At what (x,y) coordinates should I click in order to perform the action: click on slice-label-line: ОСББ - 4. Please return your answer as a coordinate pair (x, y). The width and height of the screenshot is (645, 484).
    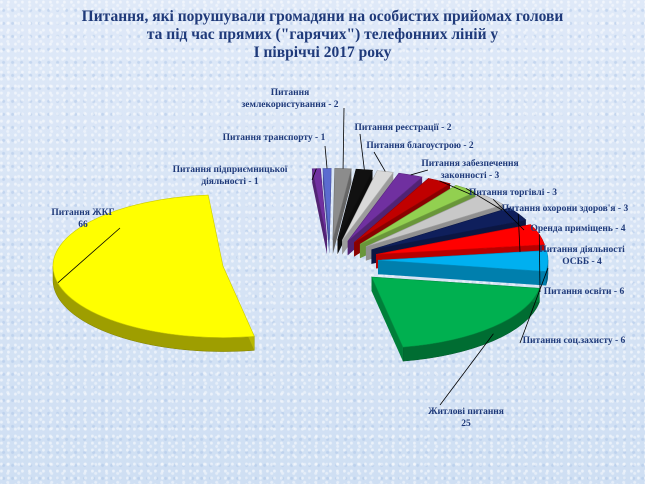
    Looking at the image, I should click on (582, 262).